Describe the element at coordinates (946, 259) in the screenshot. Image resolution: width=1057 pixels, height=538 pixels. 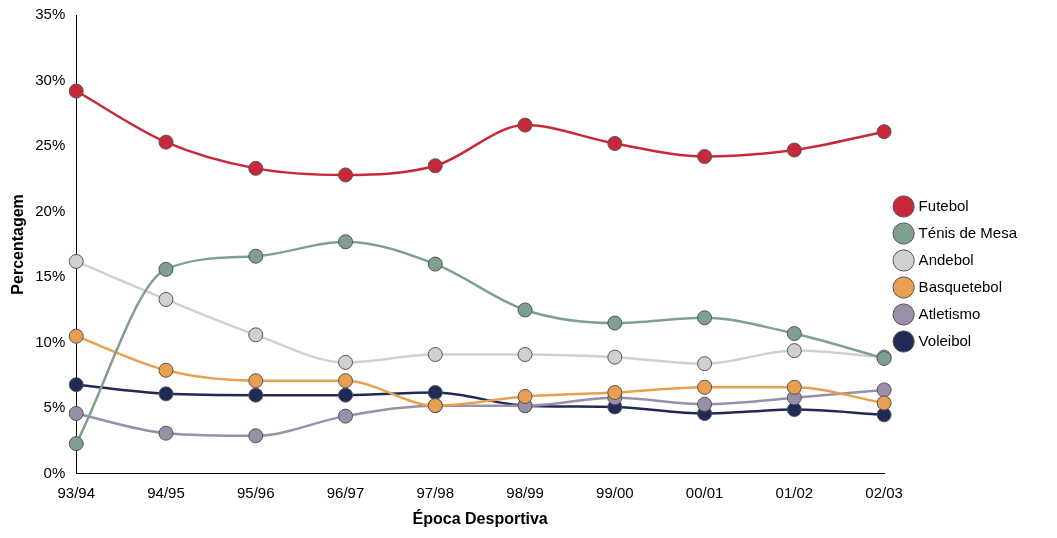
I see `legend-label: Andebol` at that location.